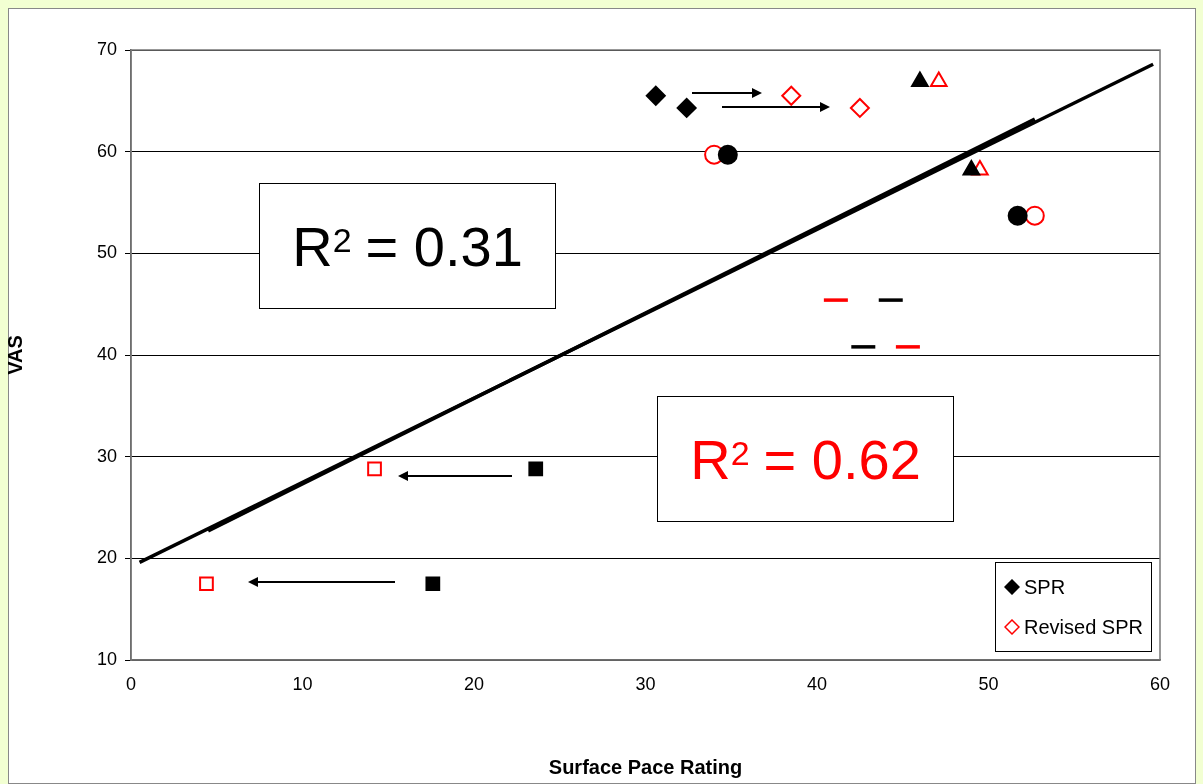  I want to click on x-axis-title: Surface Pace Rating, so click(645, 766).